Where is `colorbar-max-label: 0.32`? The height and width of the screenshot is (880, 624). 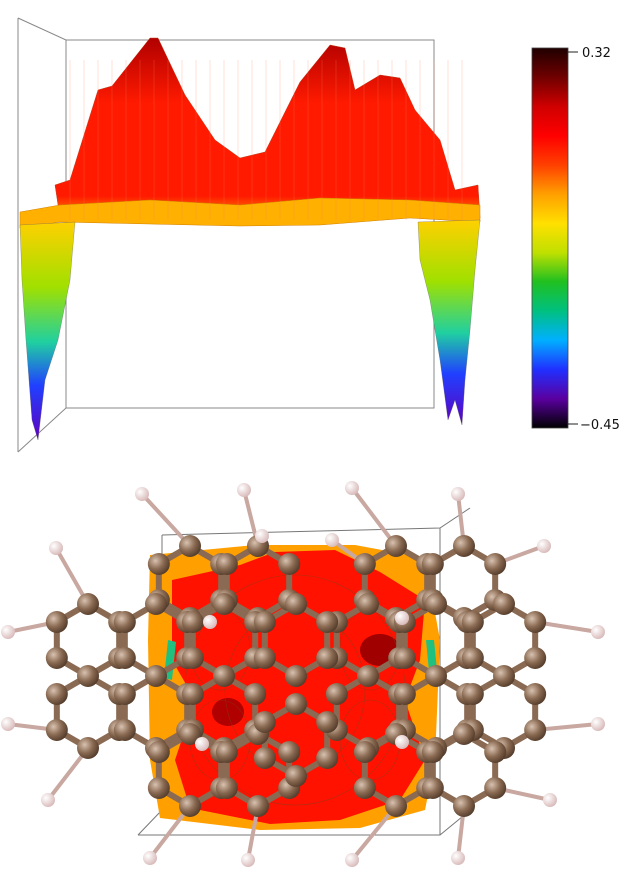
colorbar-max-label: 0.32 is located at coordinates (596, 53).